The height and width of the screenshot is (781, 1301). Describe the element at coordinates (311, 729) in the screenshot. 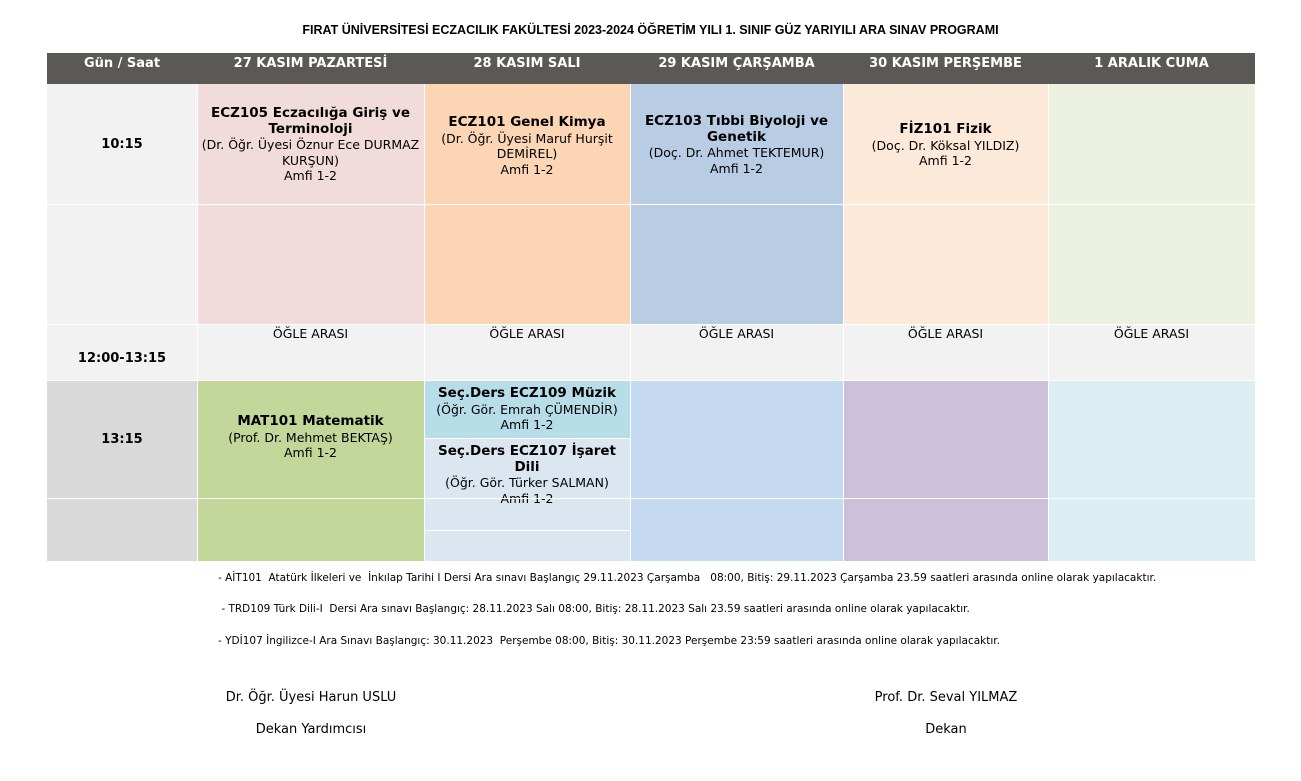

I see `signature-left-role: Dekan Yardımcısı` at that location.